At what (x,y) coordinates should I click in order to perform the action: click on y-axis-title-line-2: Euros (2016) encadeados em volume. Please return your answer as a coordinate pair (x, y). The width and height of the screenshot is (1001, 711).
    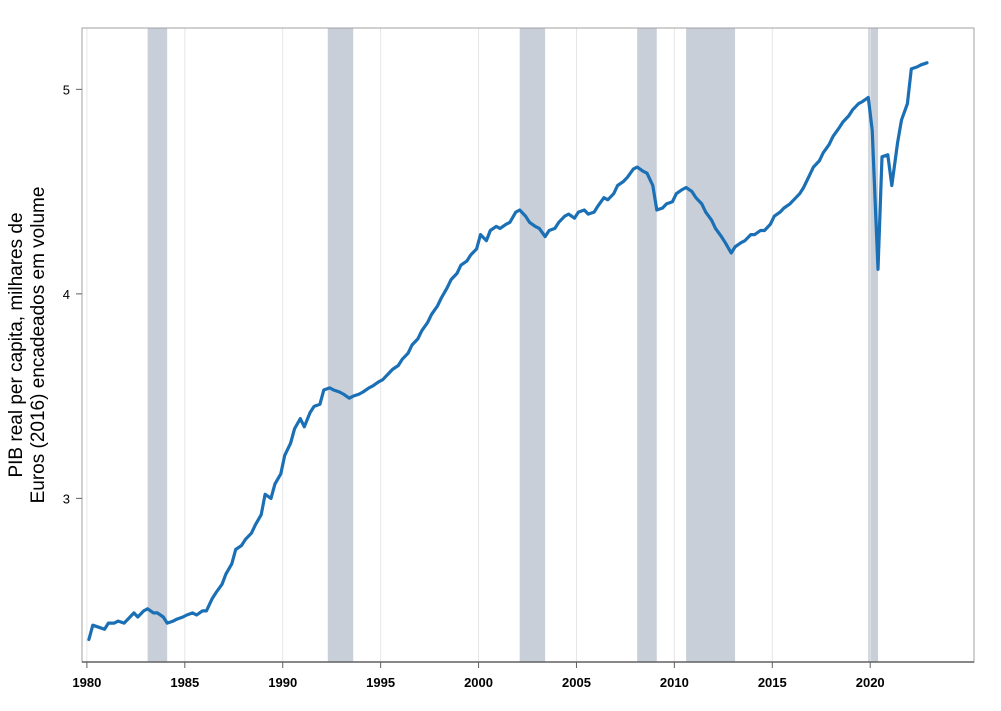
    Looking at the image, I should click on (38, 345).